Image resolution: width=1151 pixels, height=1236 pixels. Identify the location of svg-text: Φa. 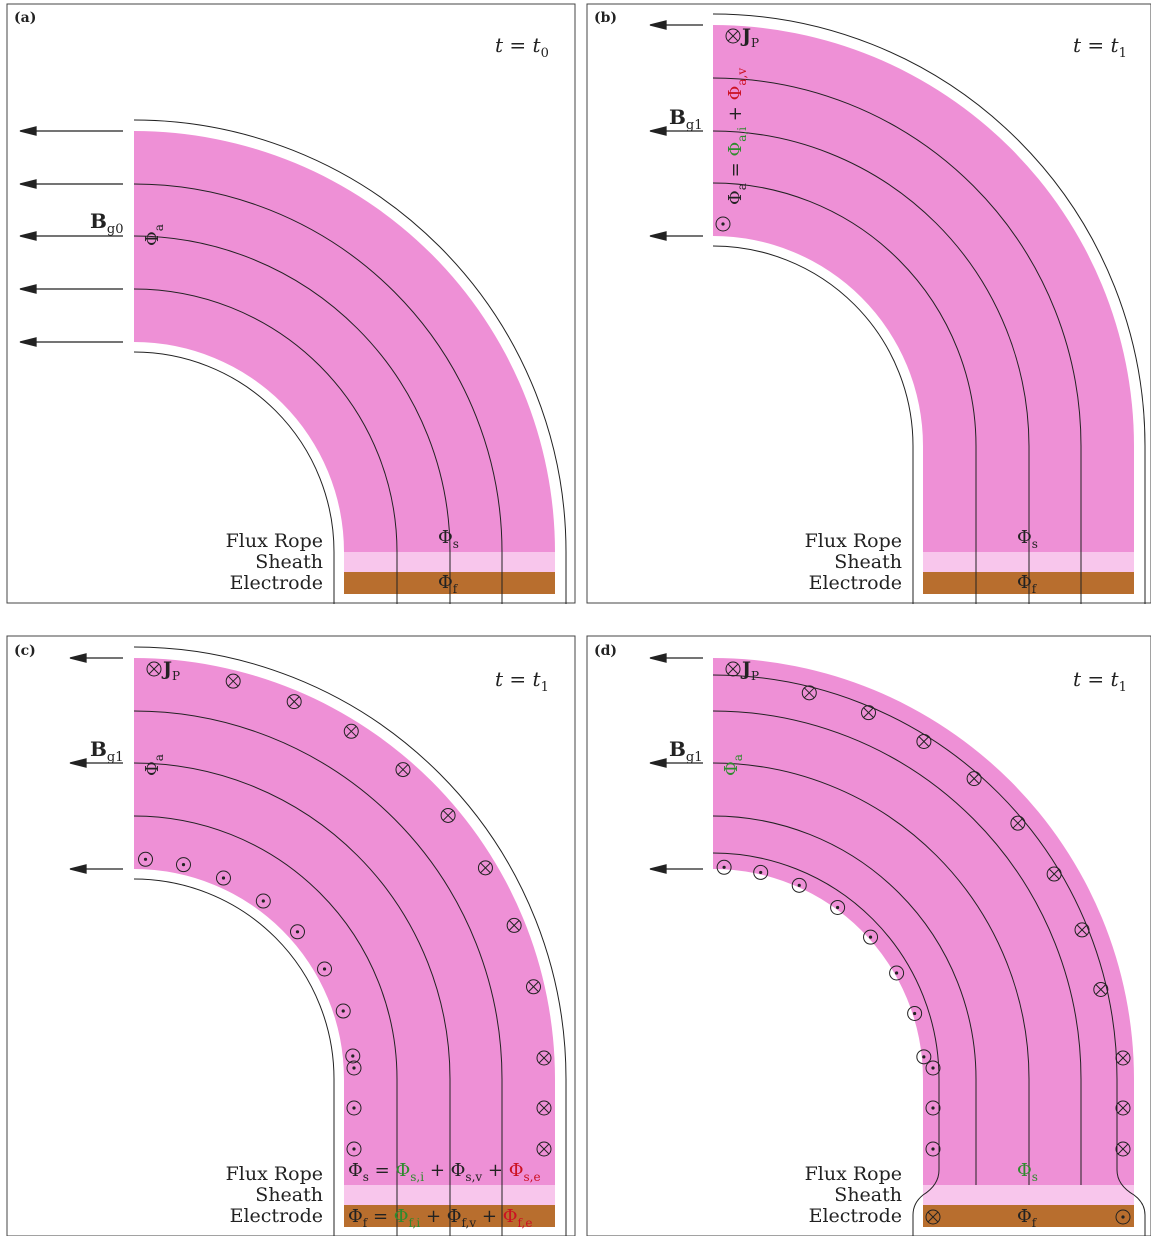
(733, 765).